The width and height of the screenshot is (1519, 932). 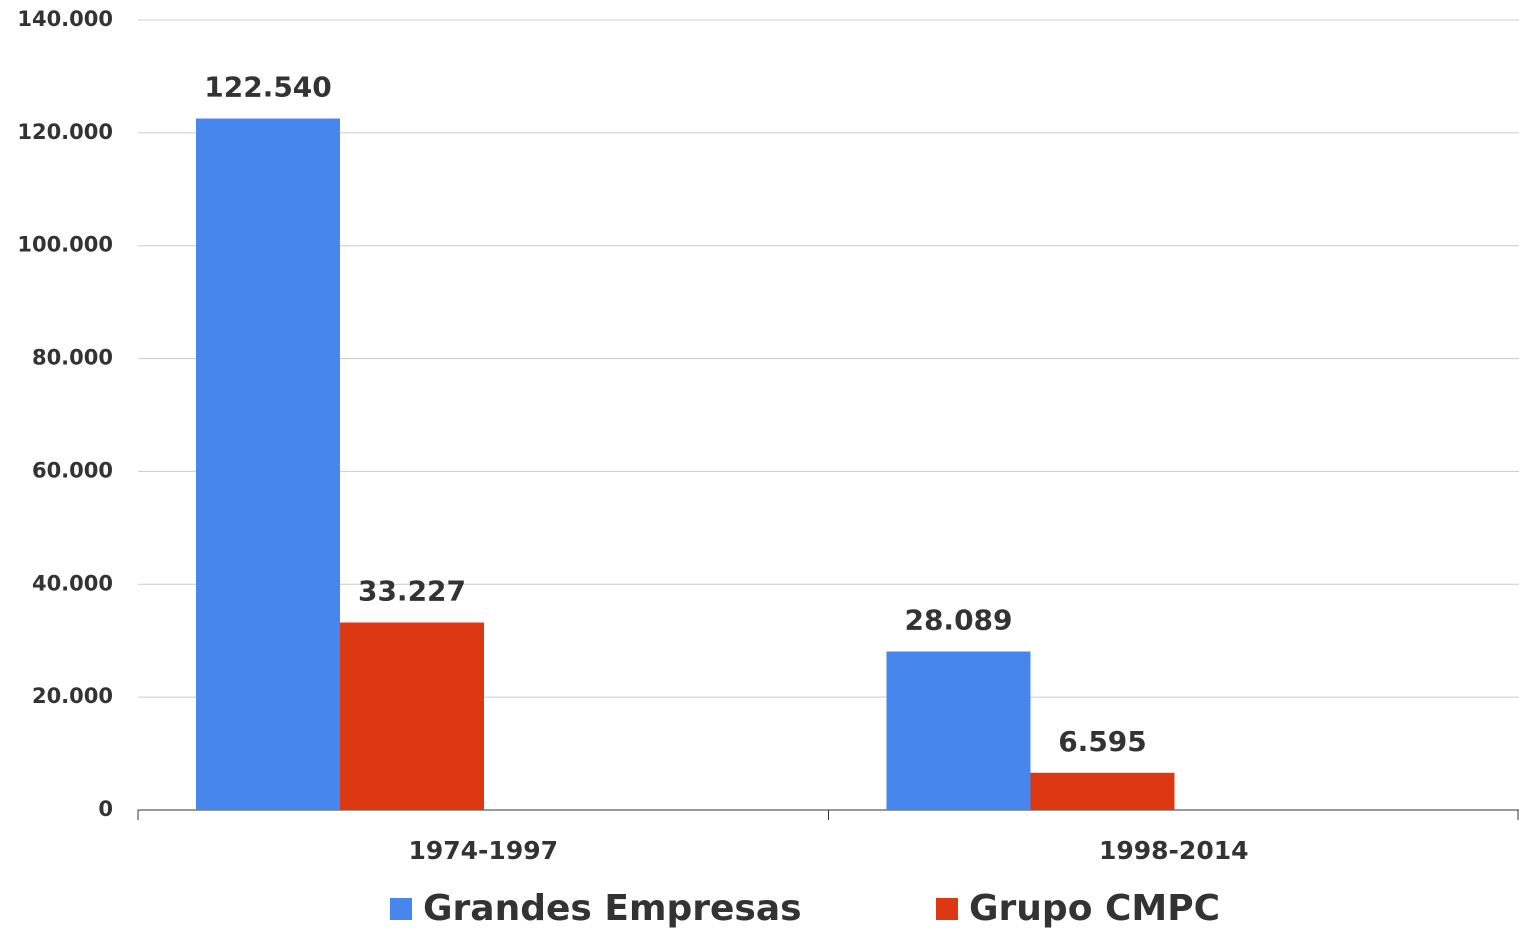 What do you see at coordinates (72, 358) in the screenshot?
I see `y-tick-label: 80.000` at bounding box center [72, 358].